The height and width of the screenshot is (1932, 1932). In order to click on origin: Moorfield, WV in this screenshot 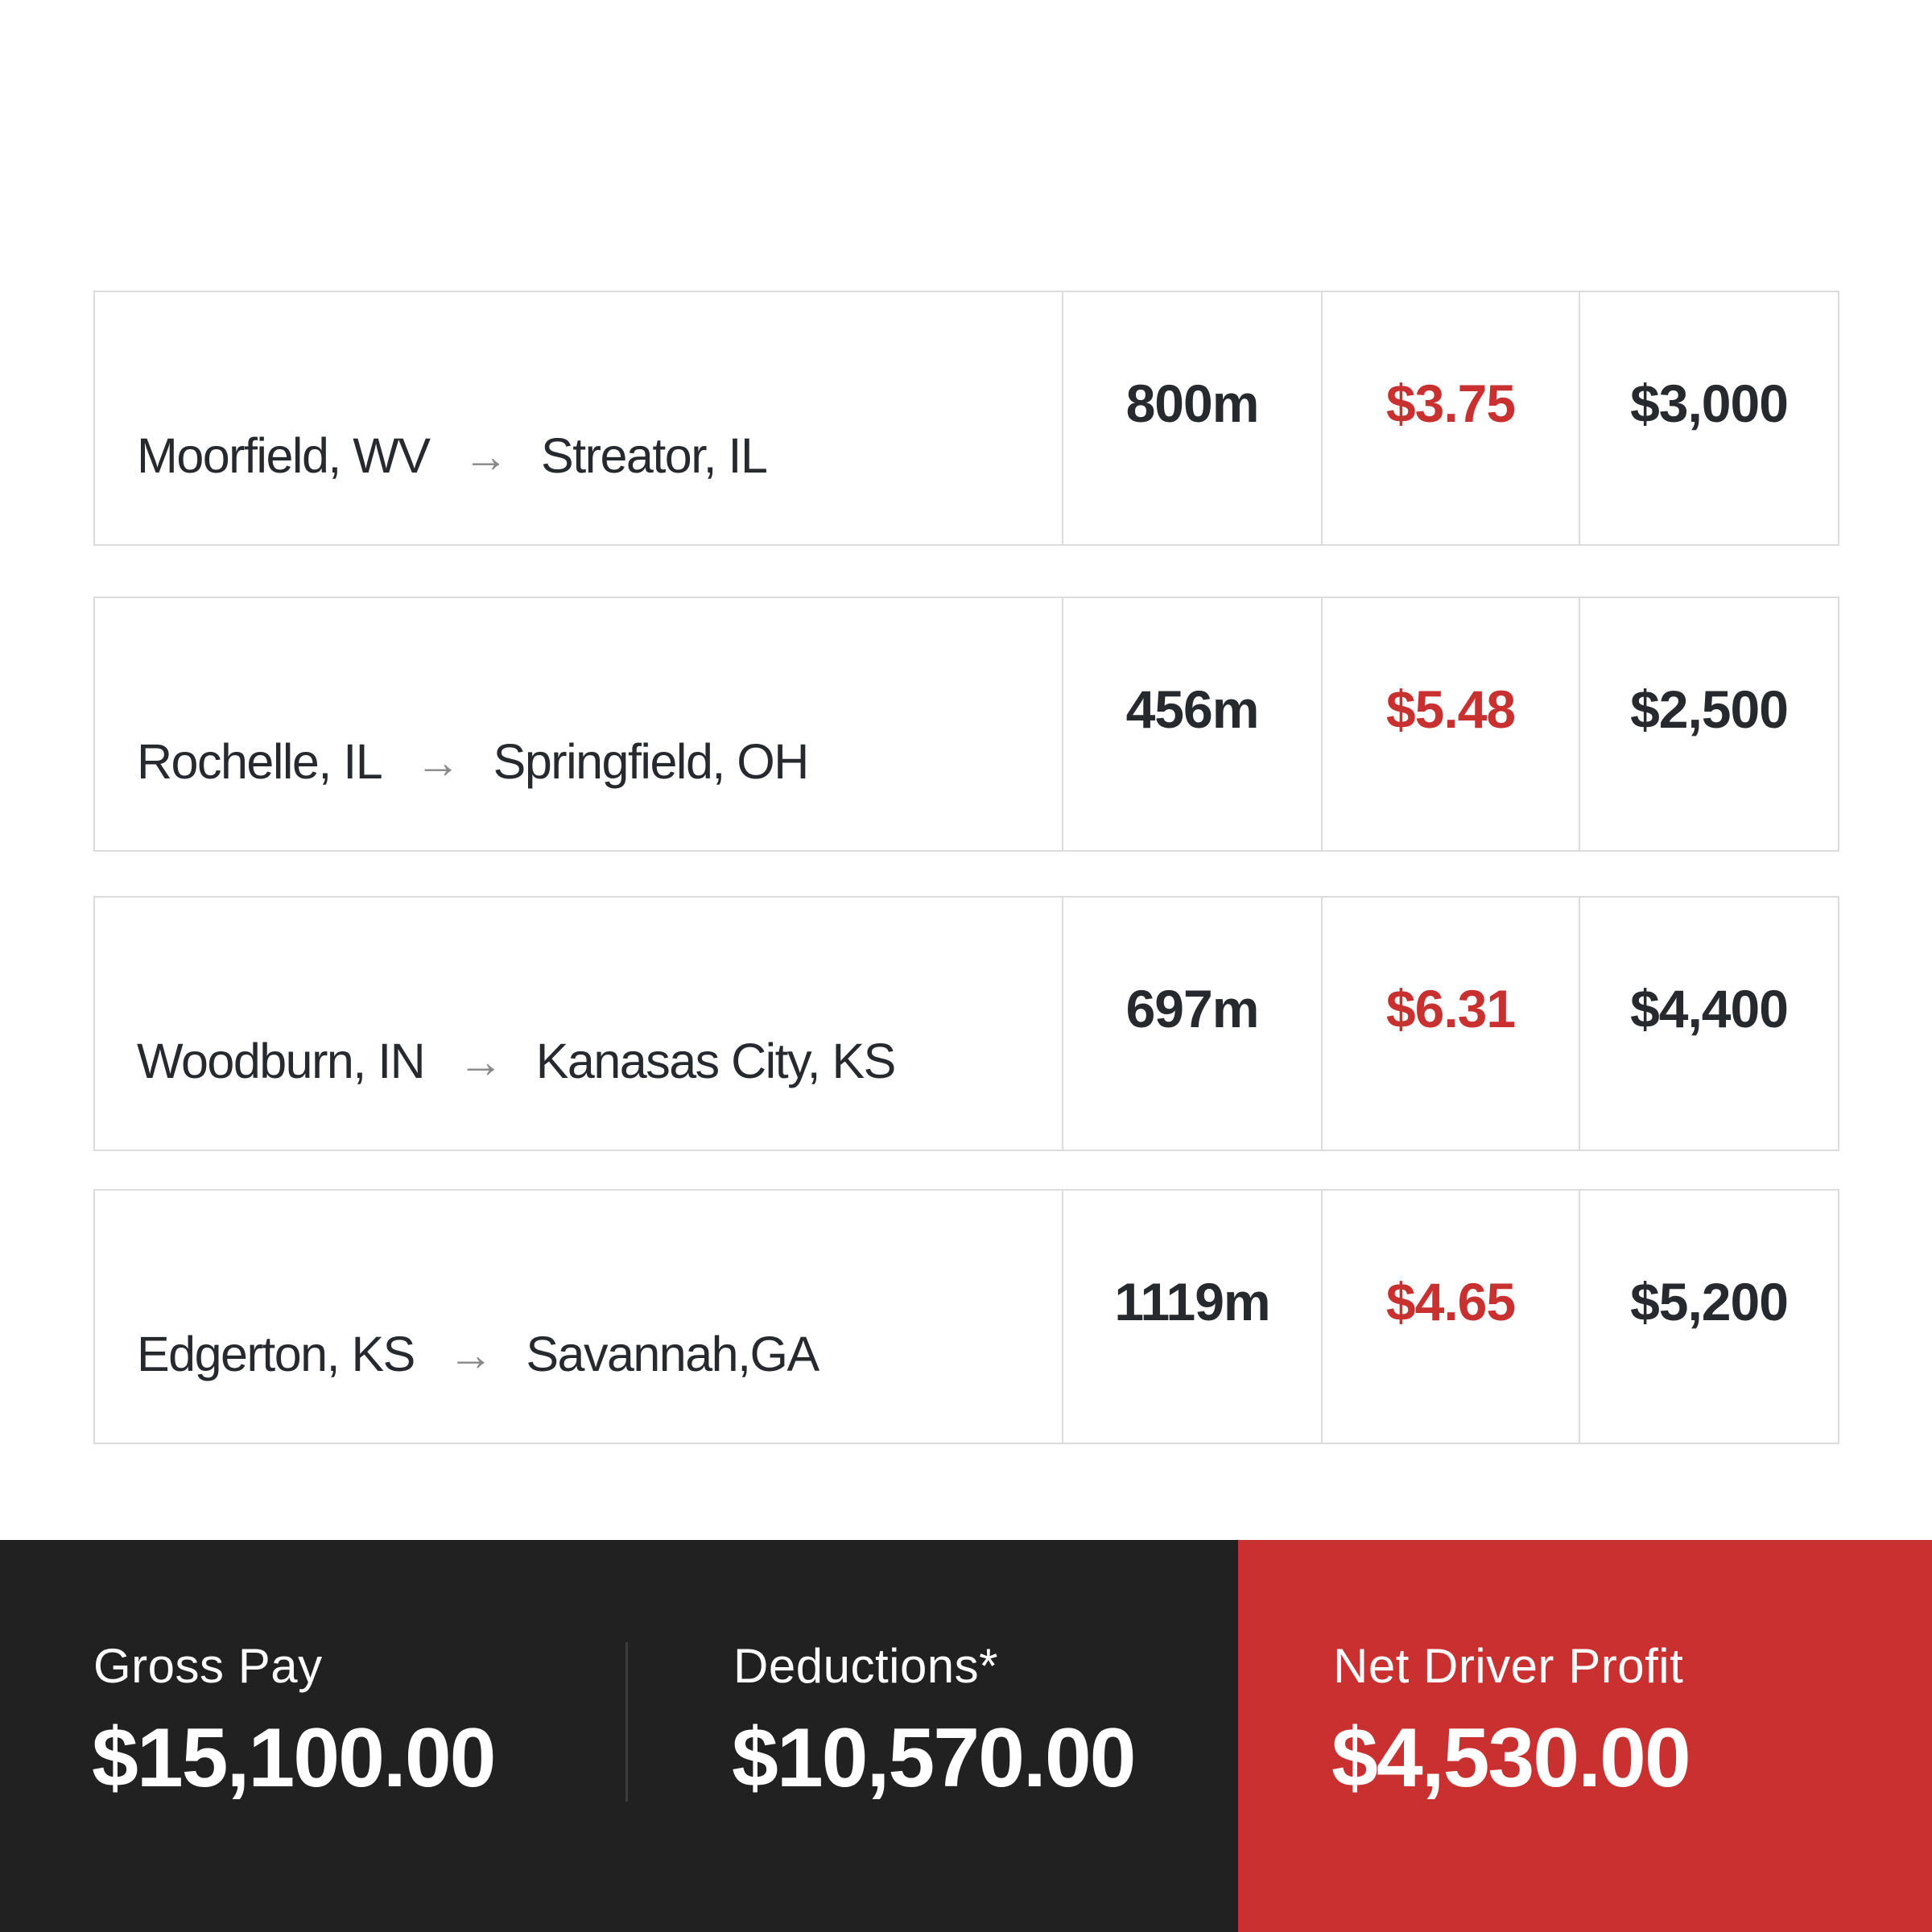, I will do `click(284, 455)`.